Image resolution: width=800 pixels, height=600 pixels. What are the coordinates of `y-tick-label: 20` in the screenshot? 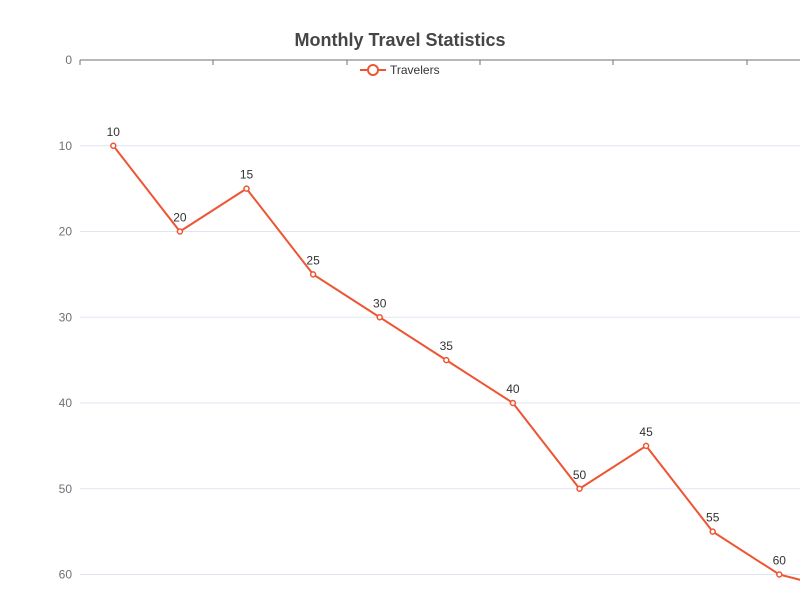 It's located at (66, 232).